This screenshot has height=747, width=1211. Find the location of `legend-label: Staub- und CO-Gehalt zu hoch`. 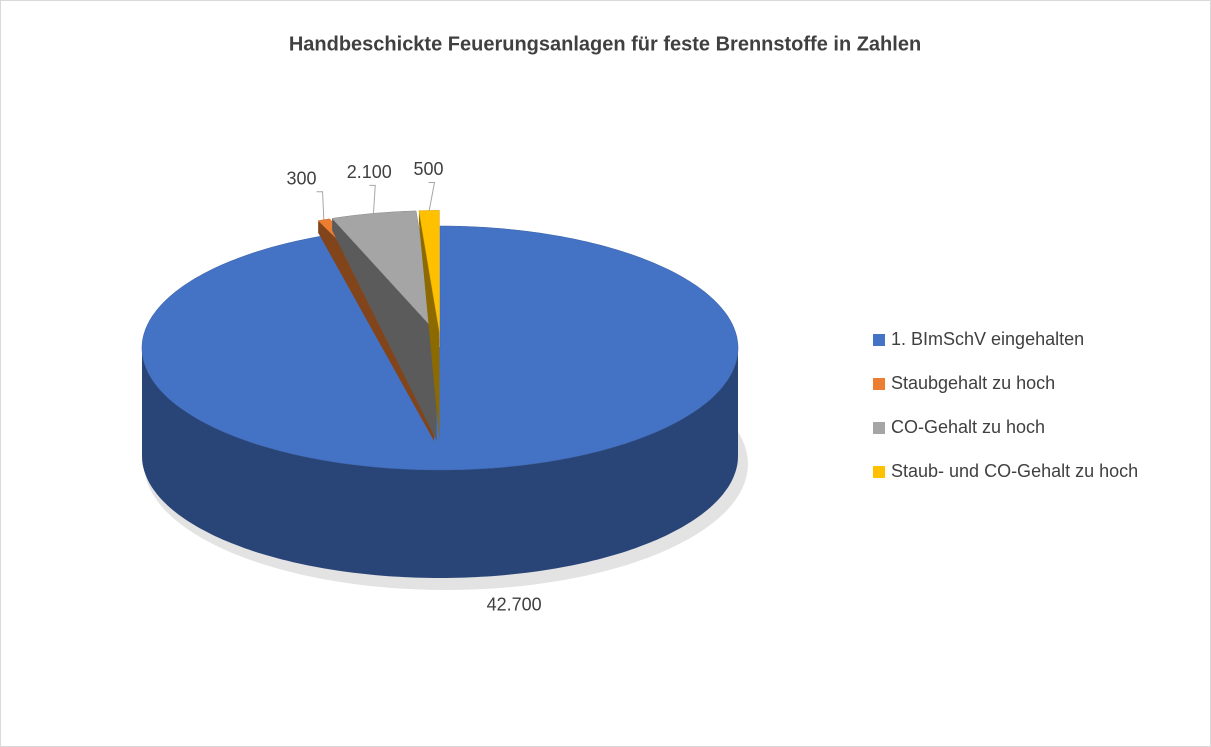

legend-label: Staub- und CO-Gehalt zu hoch is located at coordinates (1014, 471).